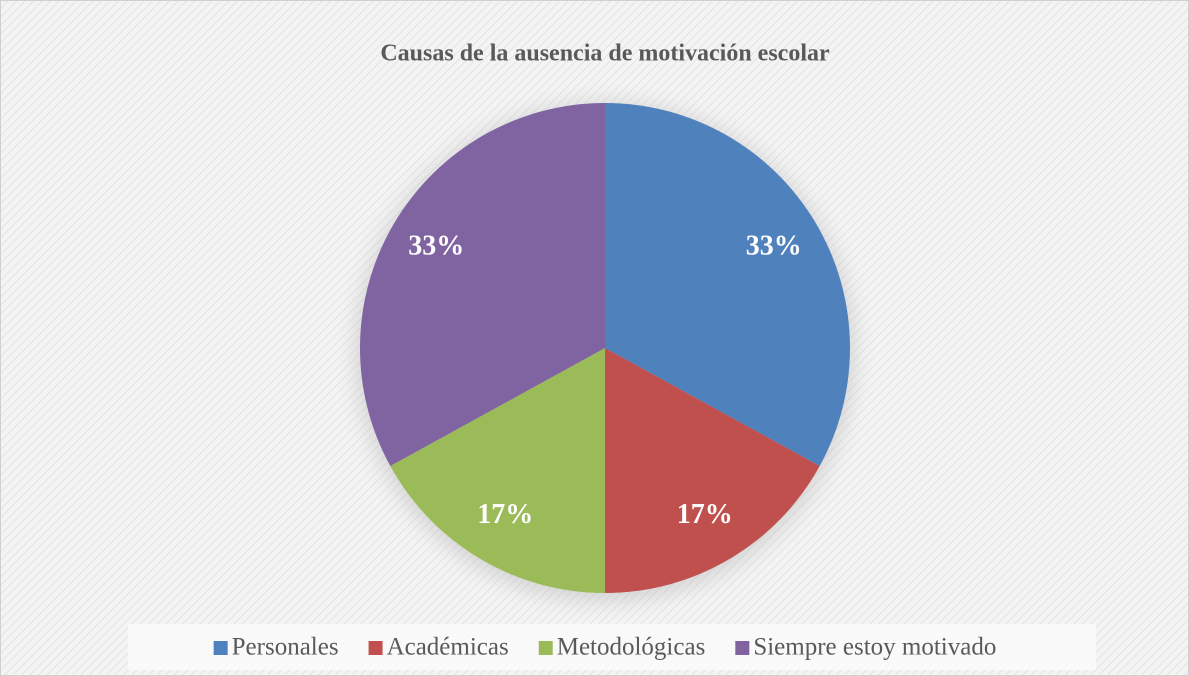 The height and width of the screenshot is (676, 1189). I want to click on legend-label: Personales, so click(285, 647).